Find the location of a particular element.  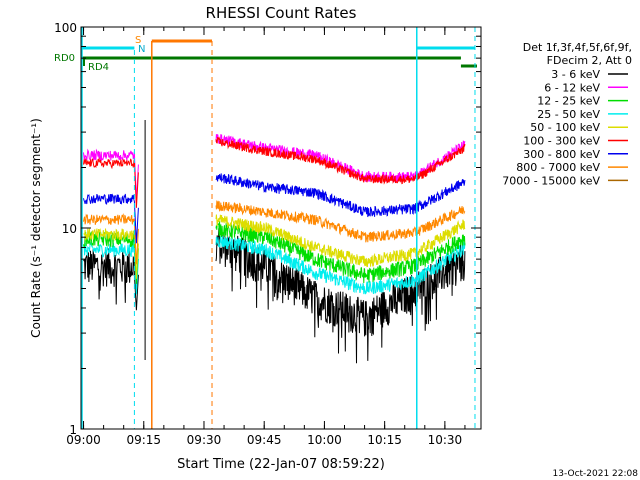

x-tick-label: 10:30 is located at coordinates (445, 440).